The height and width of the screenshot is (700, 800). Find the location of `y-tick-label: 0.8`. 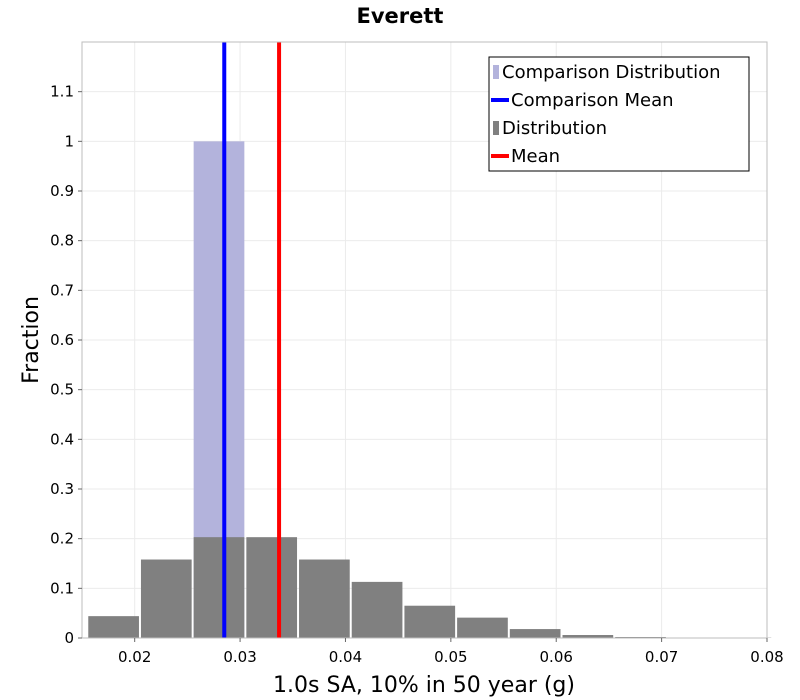

y-tick-label: 0.8 is located at coordinates (62, 241).